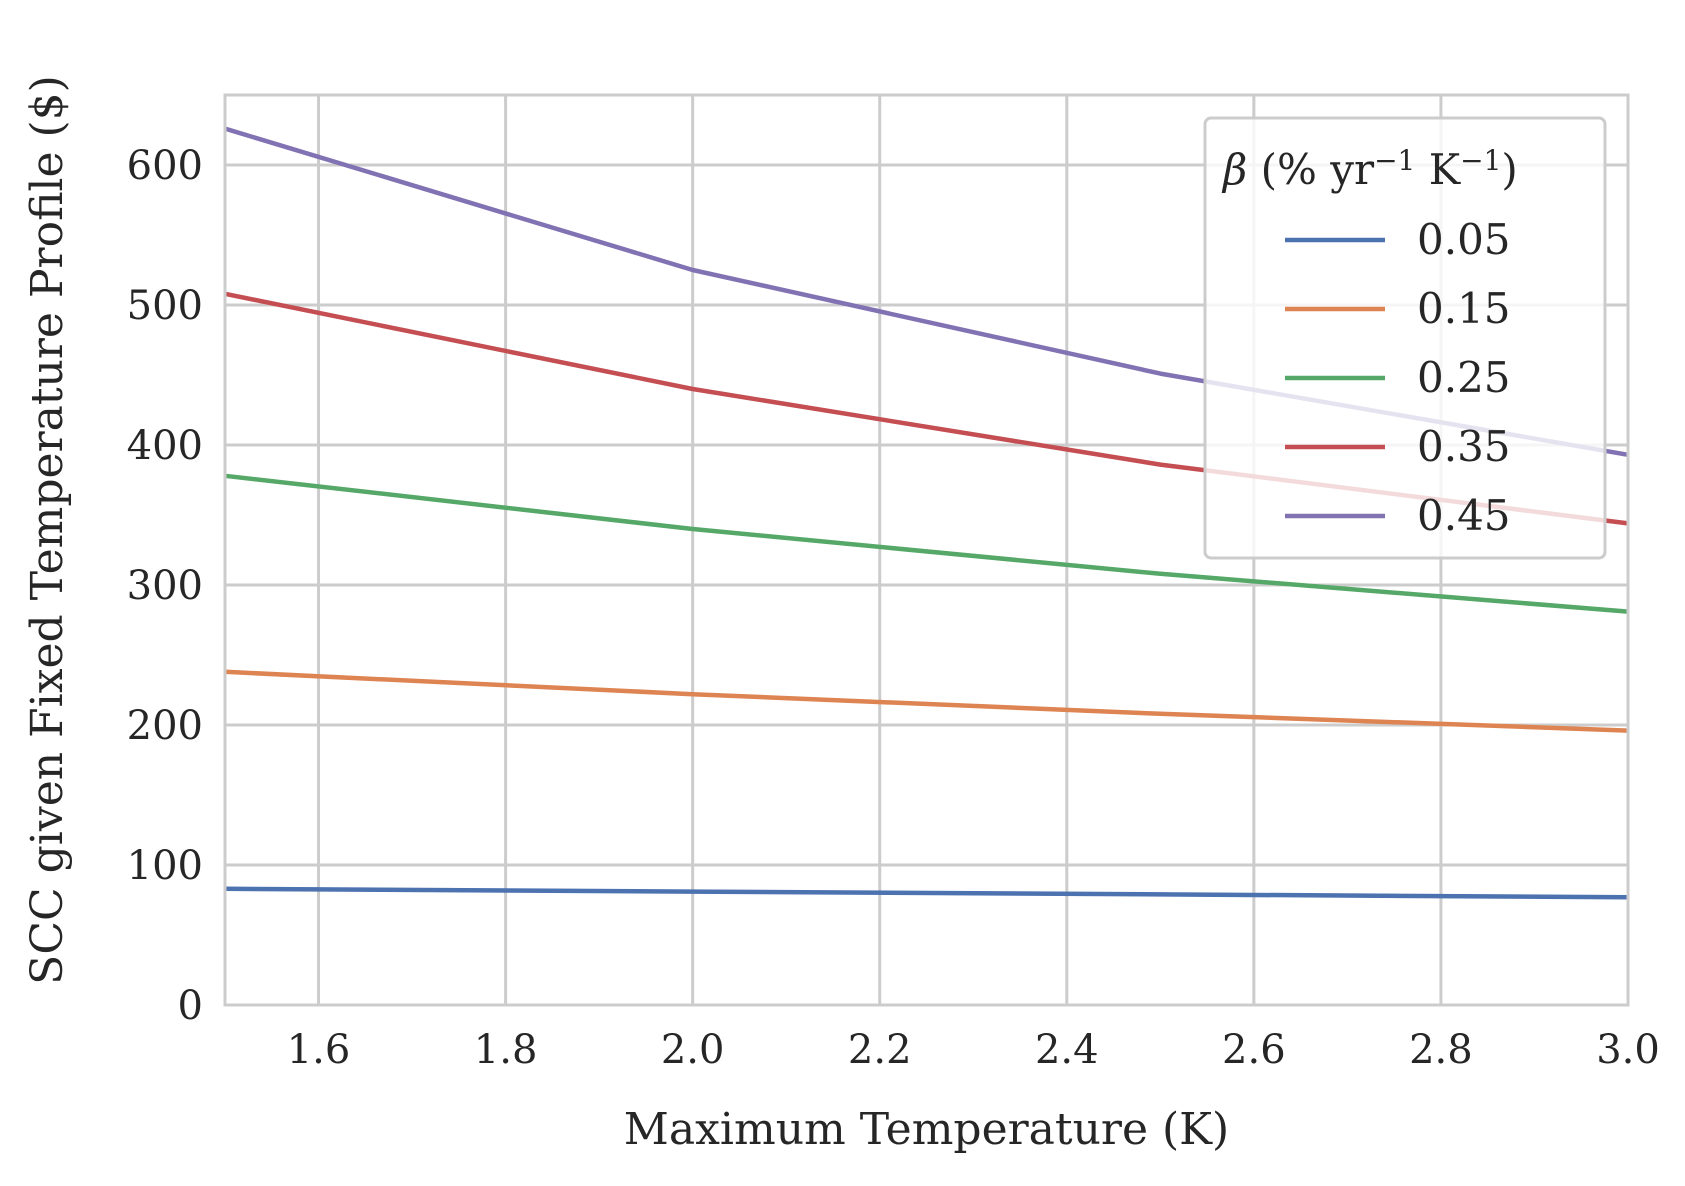 Image resolution: width=1685 pixels, height=1186 pixels. What do you see at coordinates (1464, 515) in the screenshot?
I see `legend-label: 0.45` at bounding box center [1464, 515].